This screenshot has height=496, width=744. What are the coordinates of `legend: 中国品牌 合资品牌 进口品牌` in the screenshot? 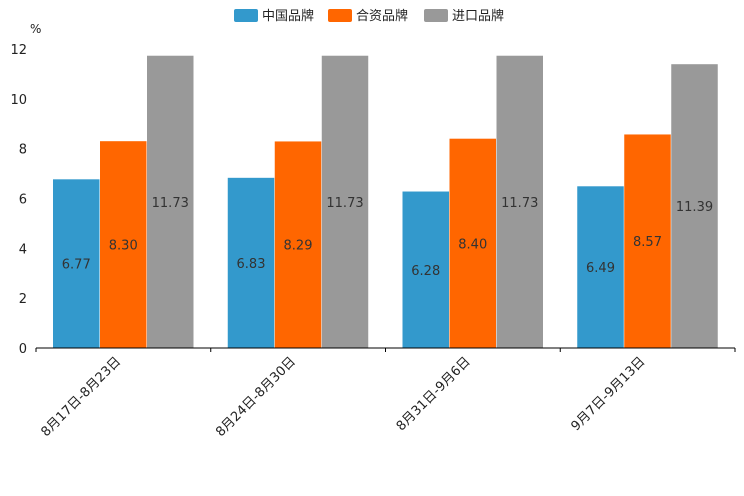 It's located at (369, 16).